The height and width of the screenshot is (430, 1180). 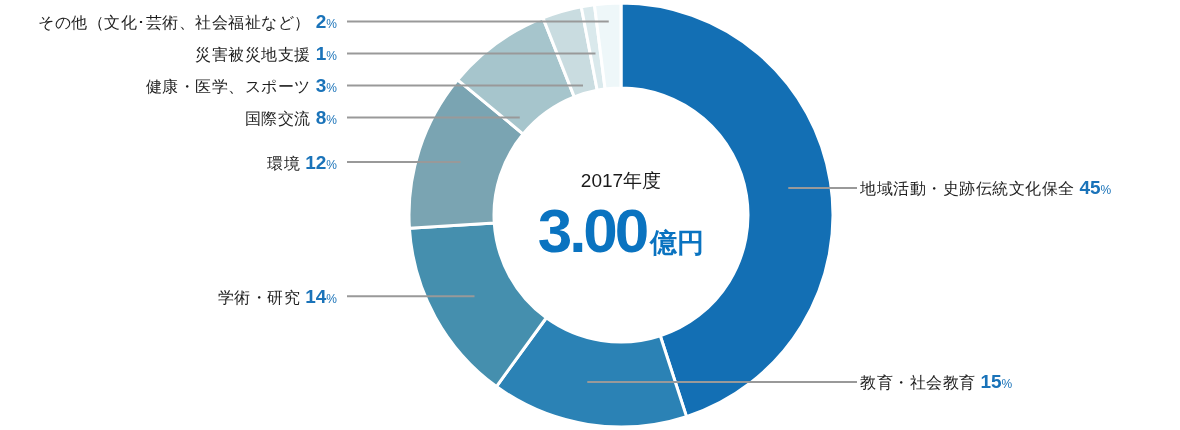 I want to click on slice-label: 環境, so click(x=286, y=163).